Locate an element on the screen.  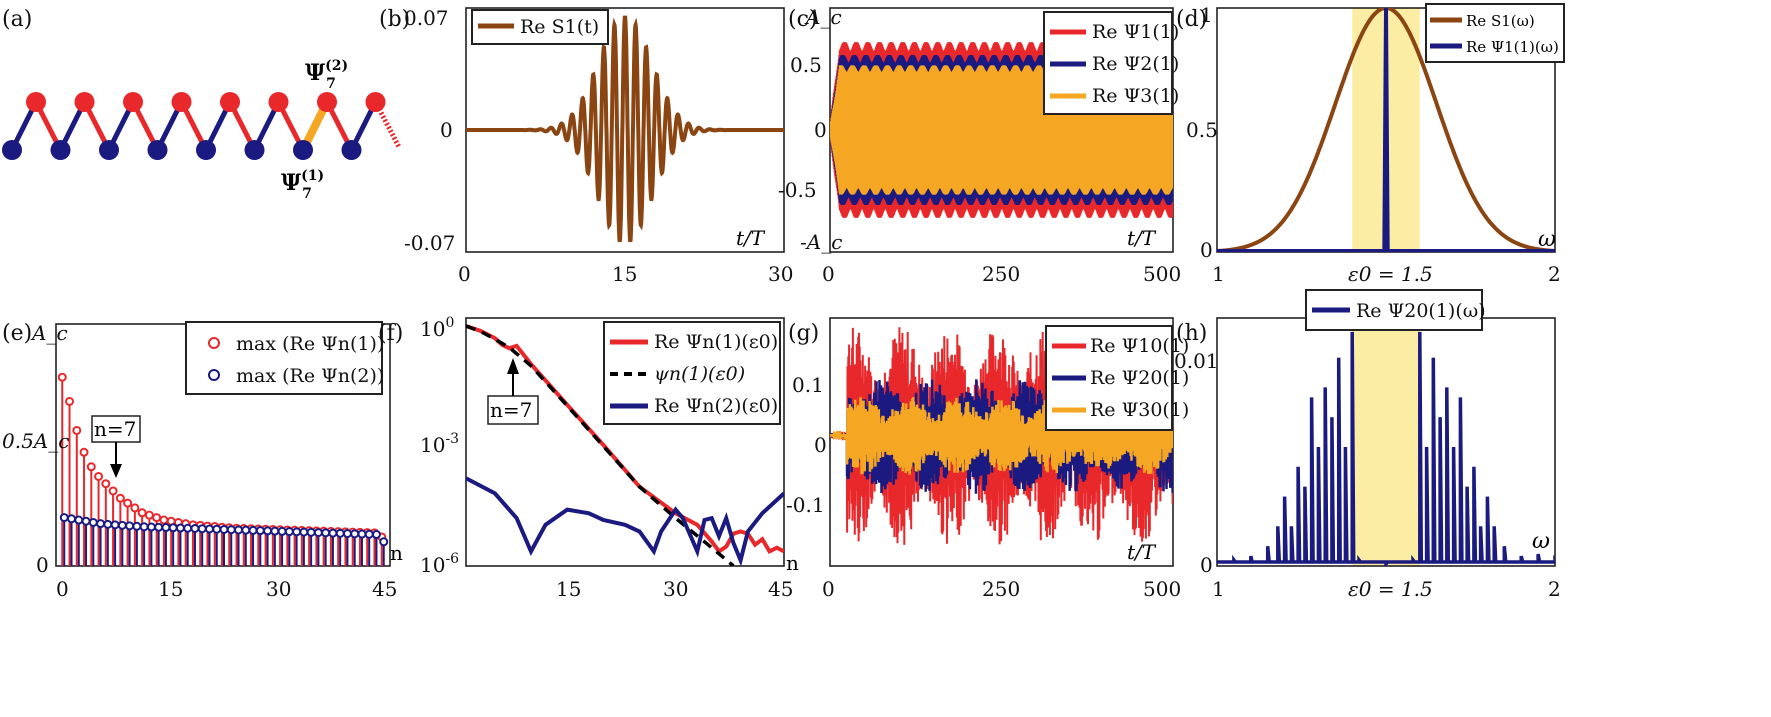
b-xlabel: t/T is located at coordinates (751, 238).